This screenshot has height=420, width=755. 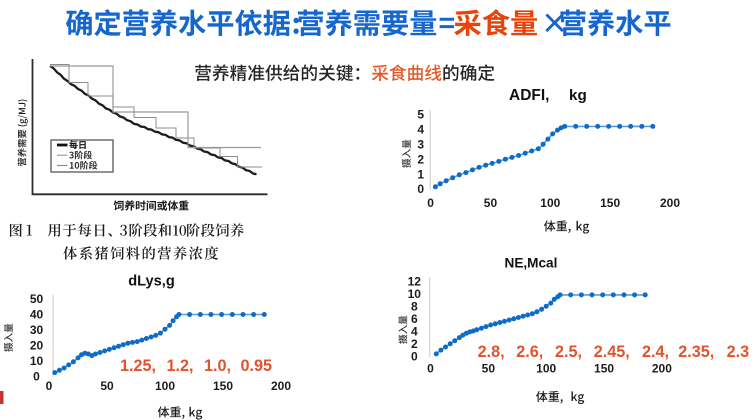 What do you see at coordinates (696, 352) in the screenshot?
I see `svg-text: 2.35,` at bounding box center [696, 352].